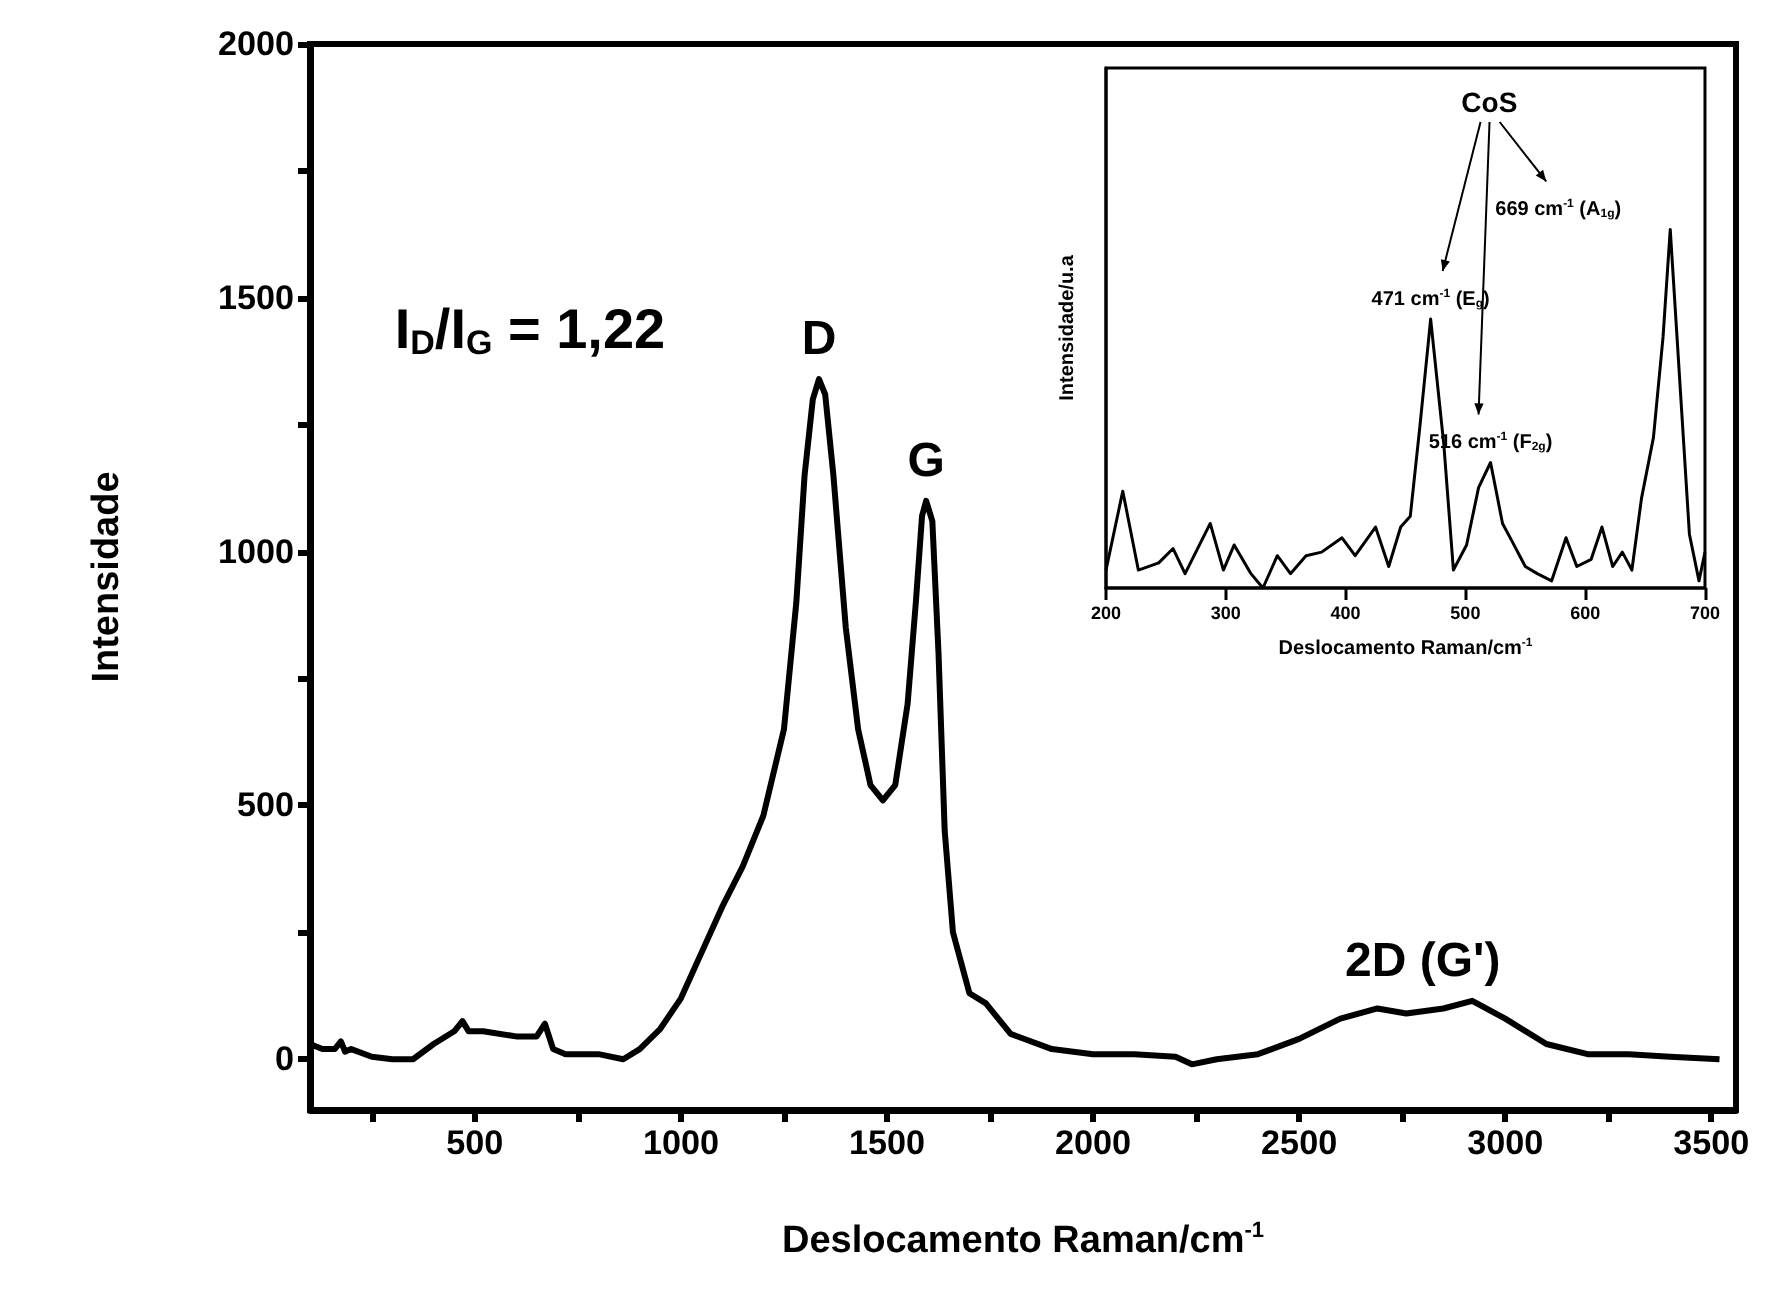 The height and width of the screenshot is (1310, 1770). Describe the element at coordinates (1423, 960) in the screenshot. I see `annotation: 2D (G')` at that location.